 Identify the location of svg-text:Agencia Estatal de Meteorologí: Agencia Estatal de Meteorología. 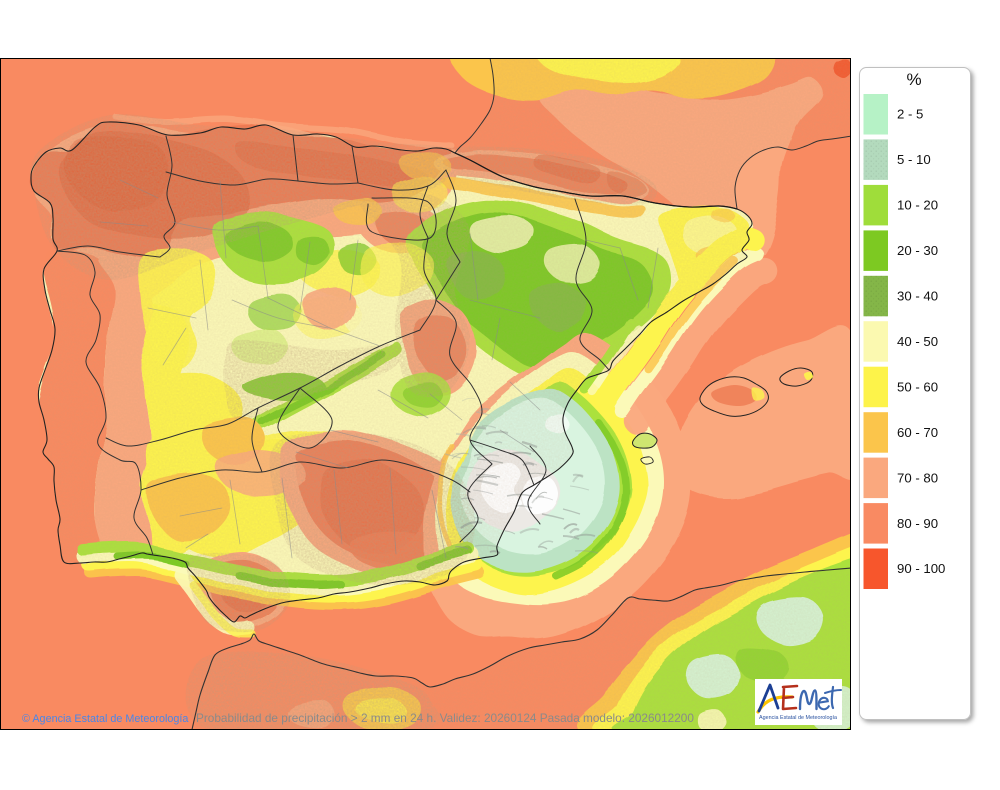
(798, 718).